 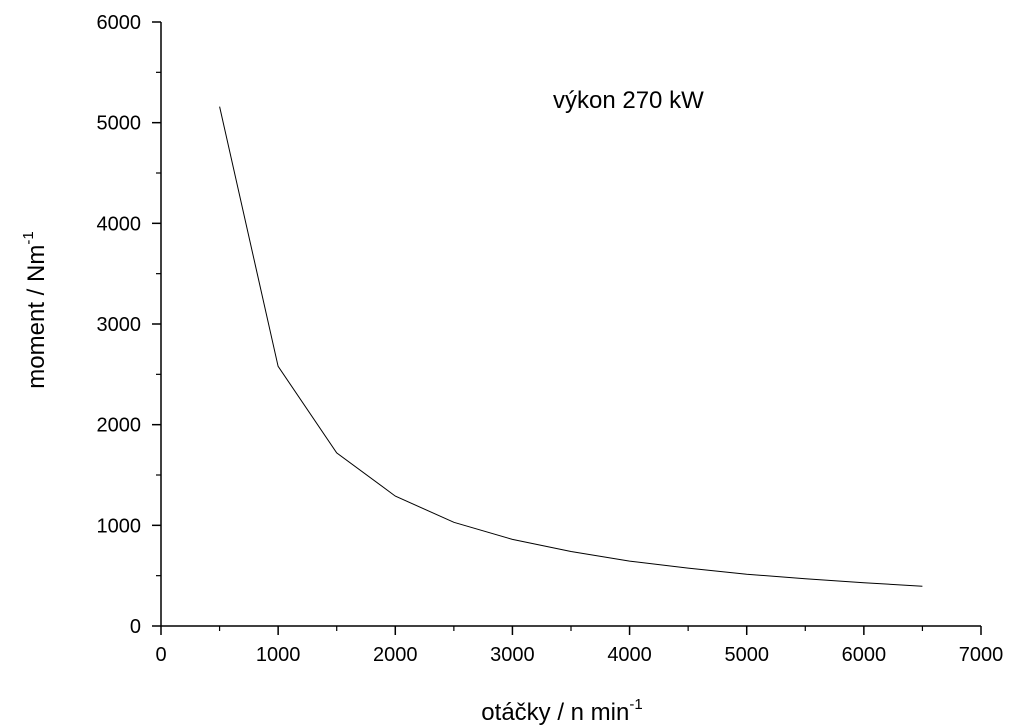 What do you see at coordinates (635, 704) in the screenshot?
I see `x-axis-title-superscript: -1` at bounding box center [635, 704].